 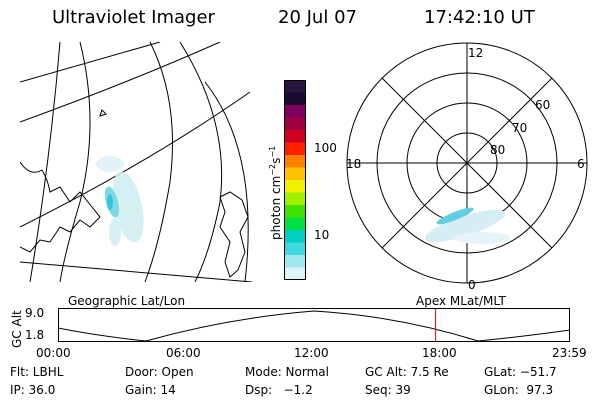 What do you see at coordinates (479, 17) in the screenshot?
I see `time-label: 17:42:10 UT` at bounding box center [479, 17].